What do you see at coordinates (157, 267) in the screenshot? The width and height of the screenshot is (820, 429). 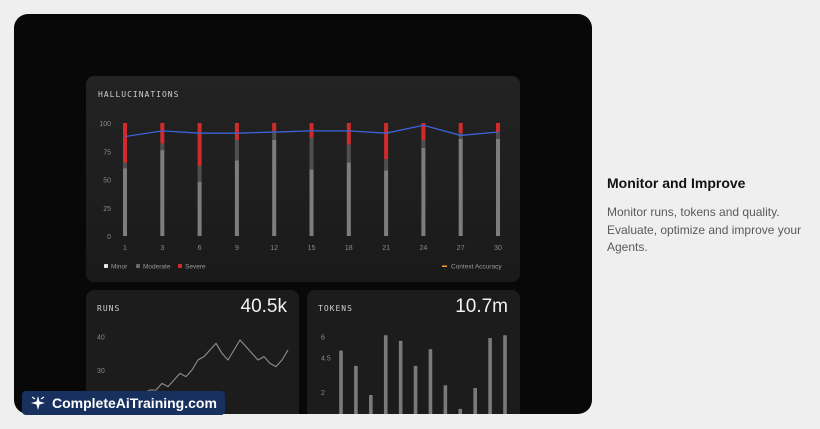 I see `moderate-legend-label: Moderate` at bounding box center [157, 267].